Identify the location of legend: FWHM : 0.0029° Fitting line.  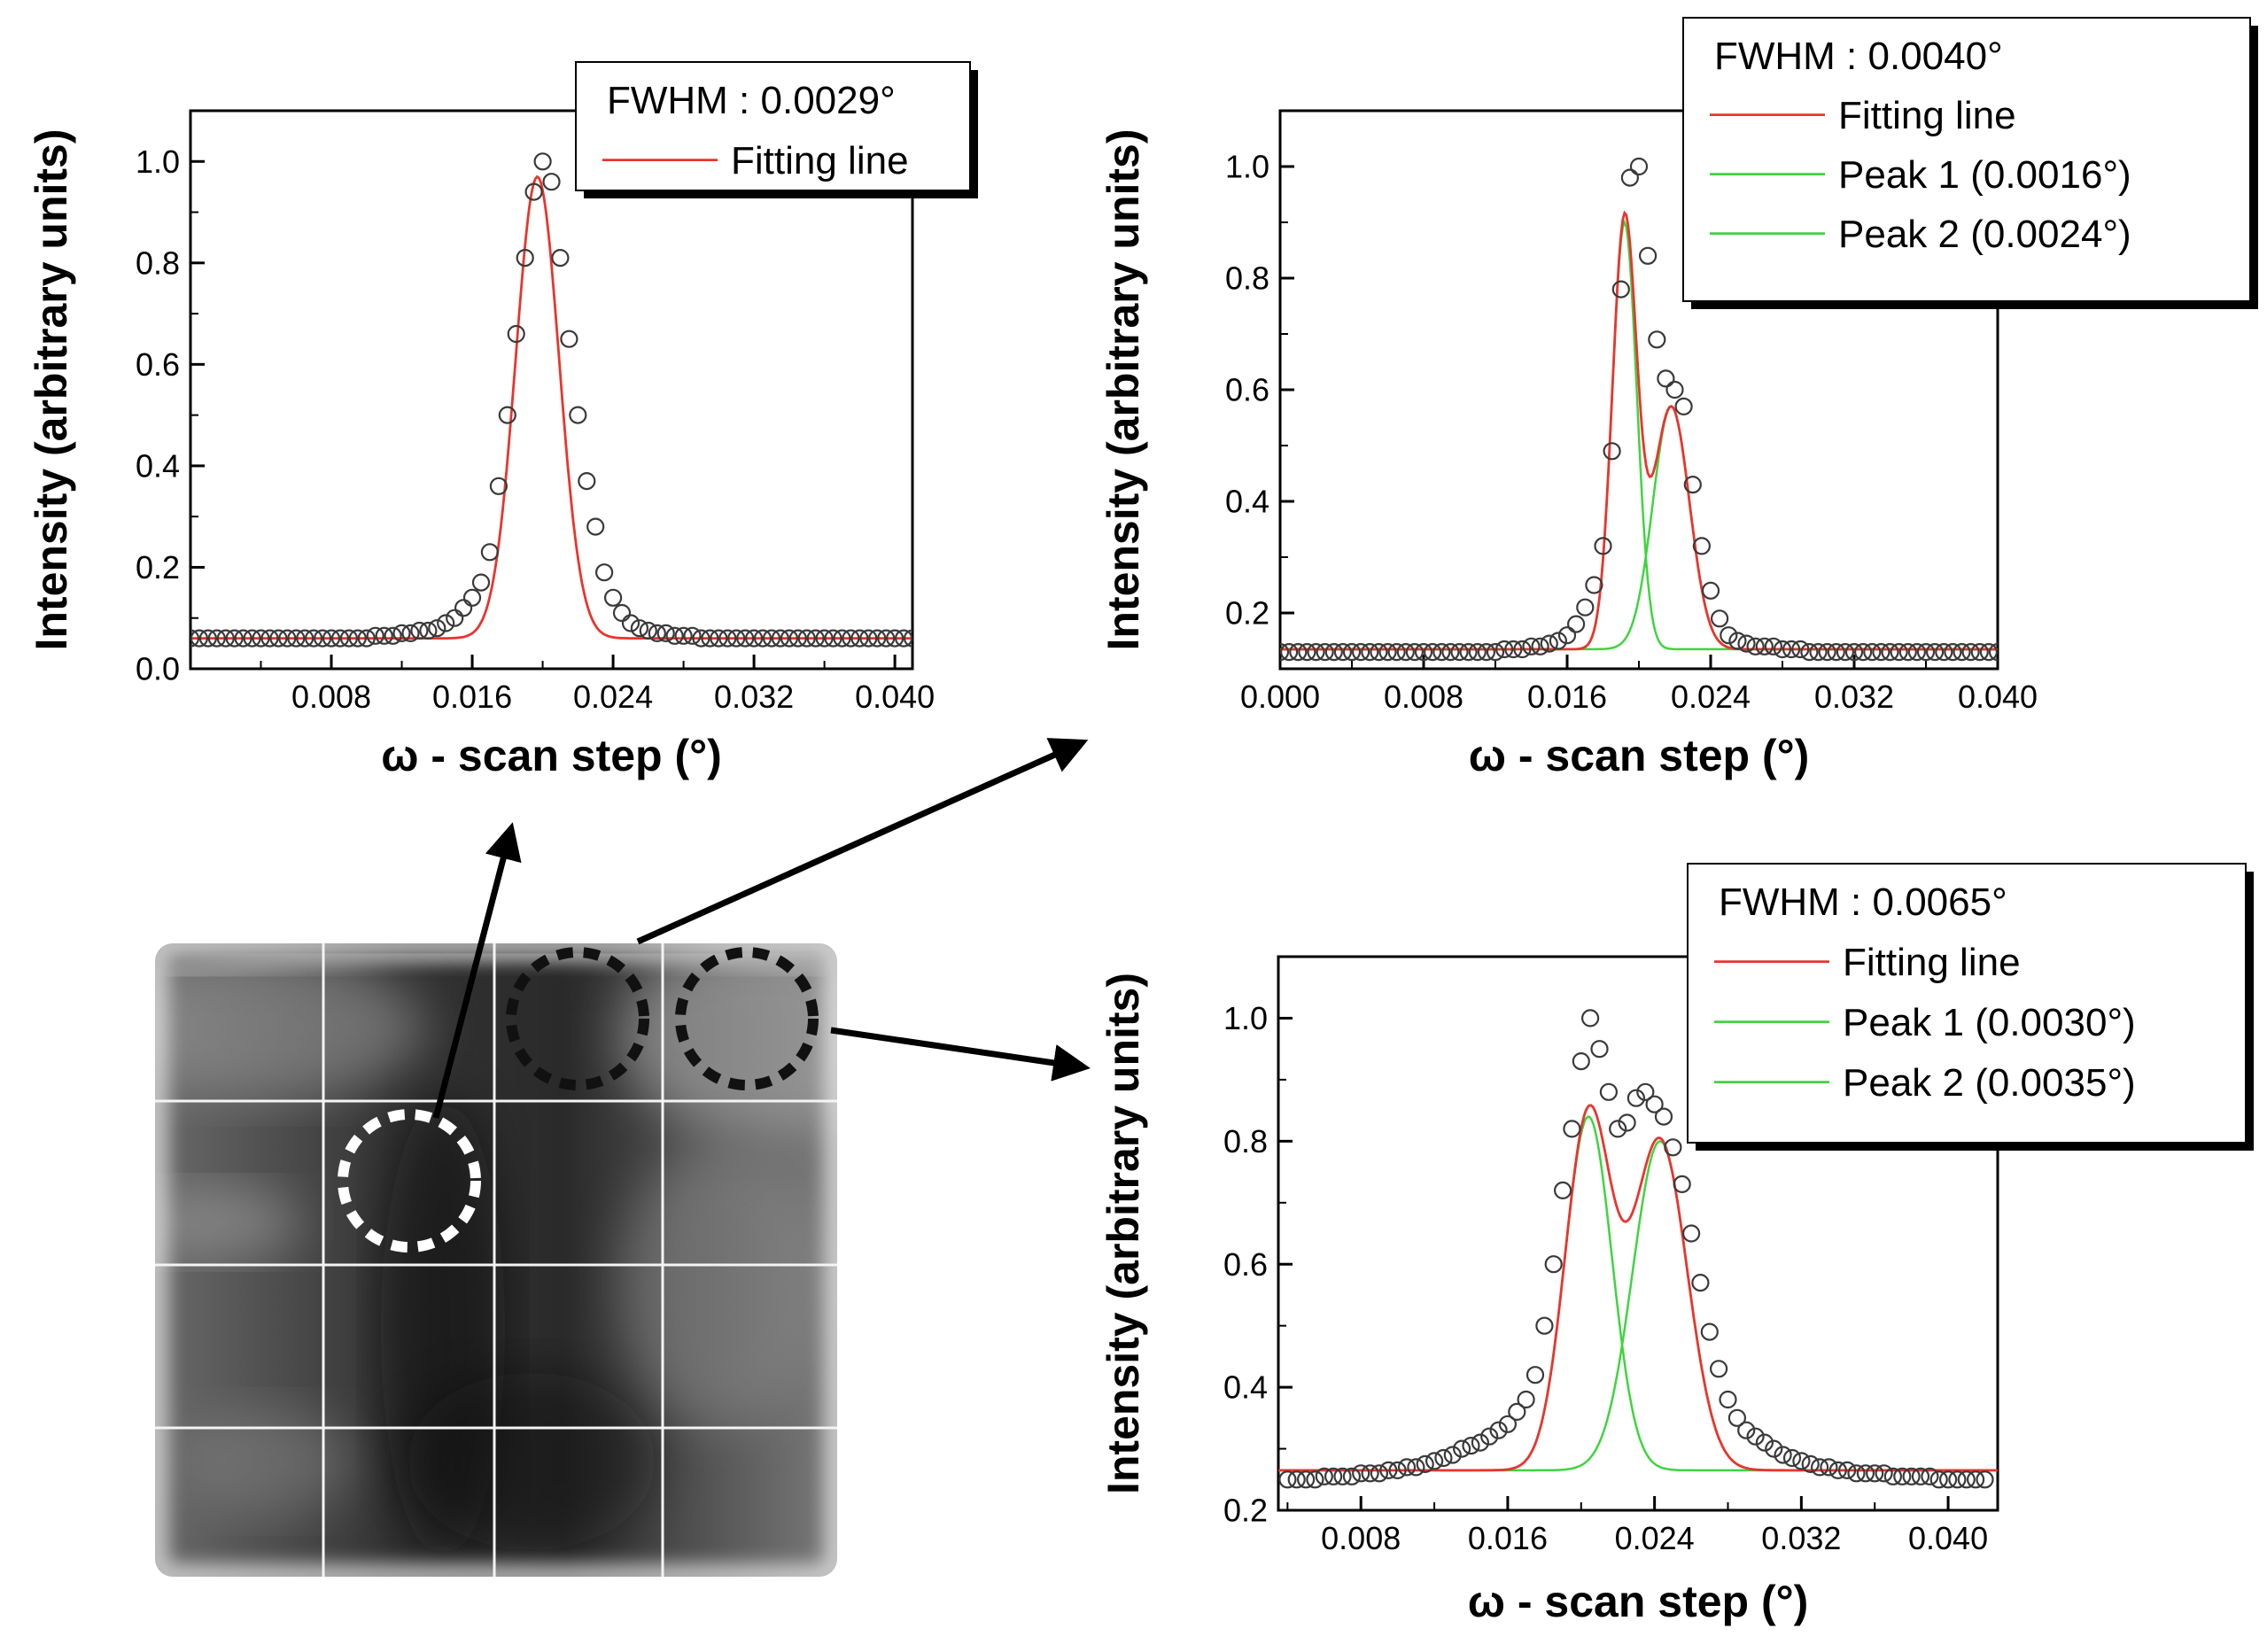
(776, 130).